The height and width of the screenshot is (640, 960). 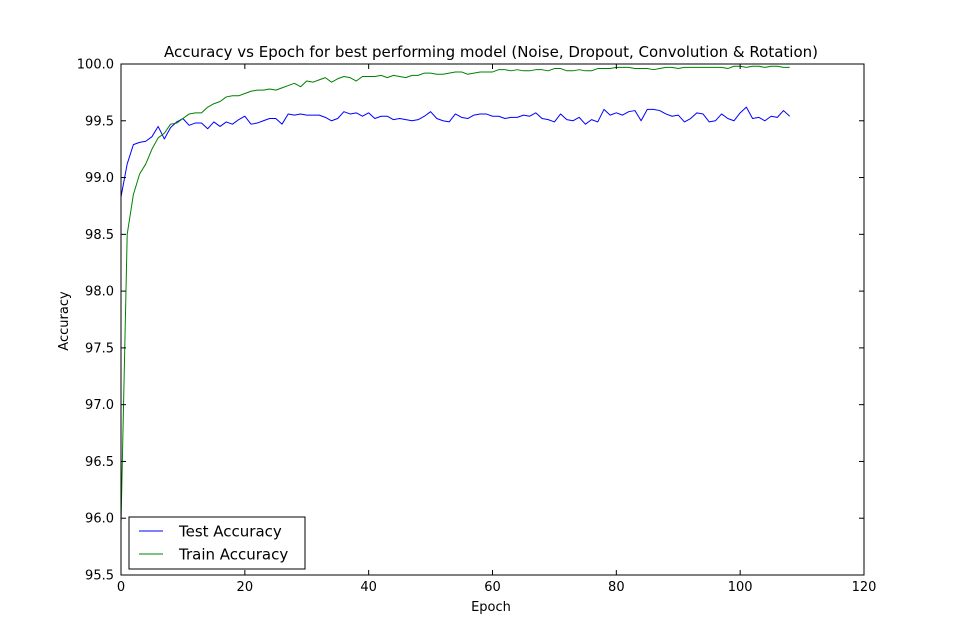 What do you see at coordinates (99, 292) in the screenshot?
I see `y-tick-label: 98.0` at bounding box center [99, 292].